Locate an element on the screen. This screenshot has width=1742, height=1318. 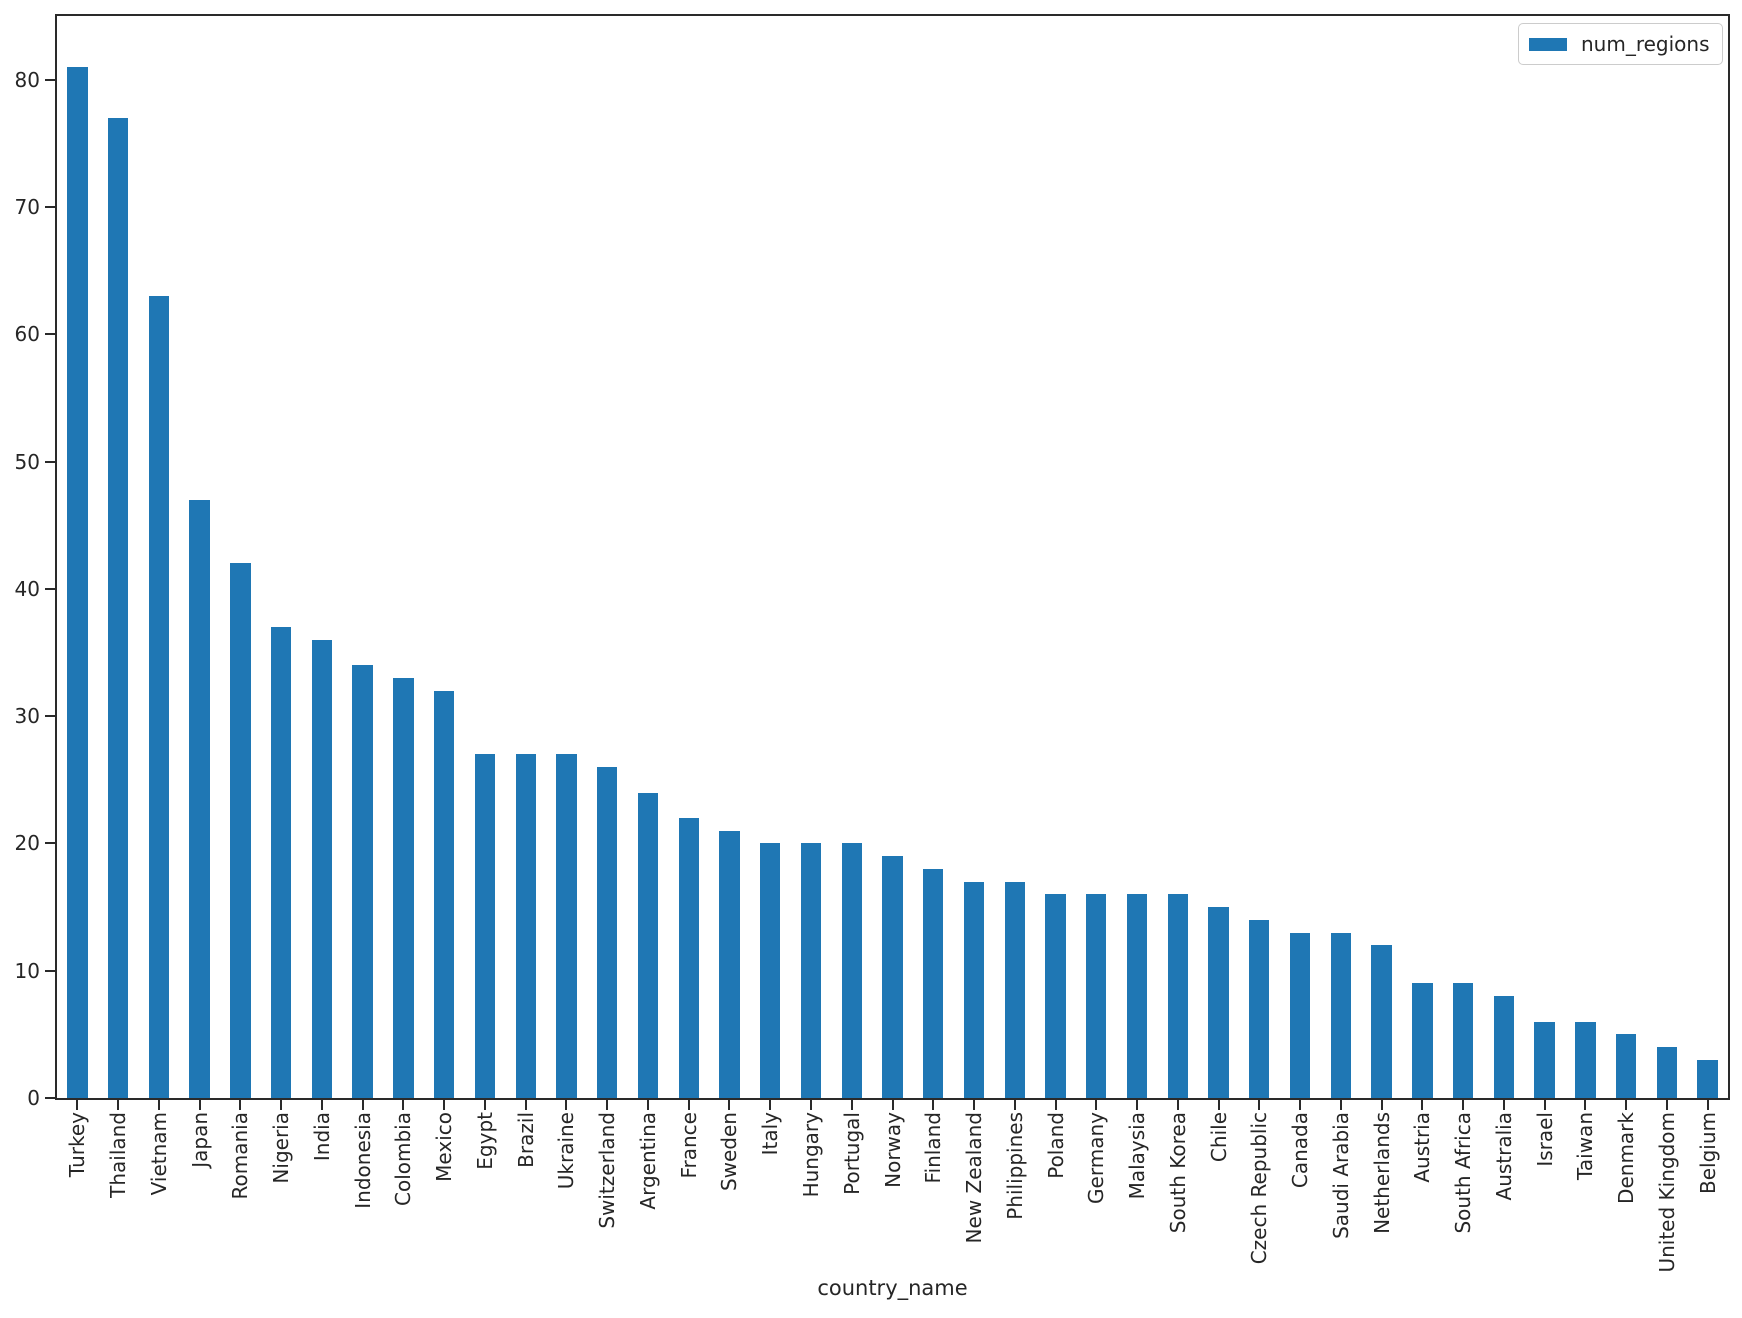
bar-ukraine is located at coordinates (566, 926).